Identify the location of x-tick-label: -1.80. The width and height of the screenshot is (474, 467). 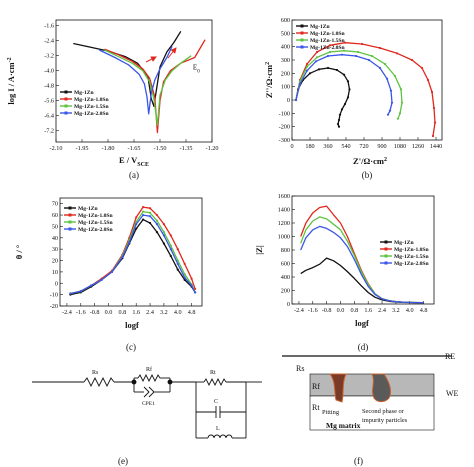
(108, 148).